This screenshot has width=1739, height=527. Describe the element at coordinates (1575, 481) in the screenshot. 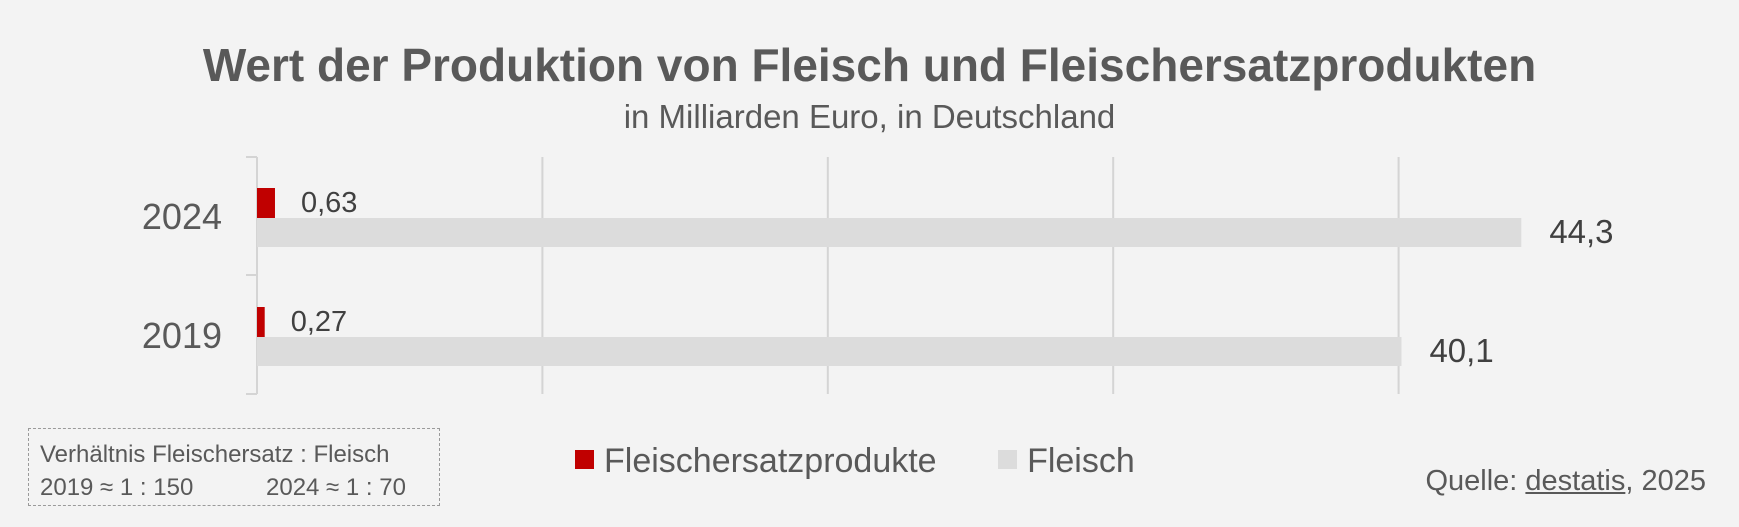

I see `source-link: destatis` at that location.